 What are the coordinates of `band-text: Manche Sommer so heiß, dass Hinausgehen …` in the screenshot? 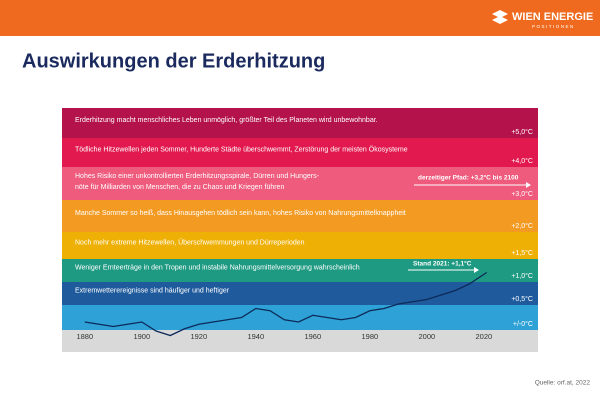 It's located at (240, 213).